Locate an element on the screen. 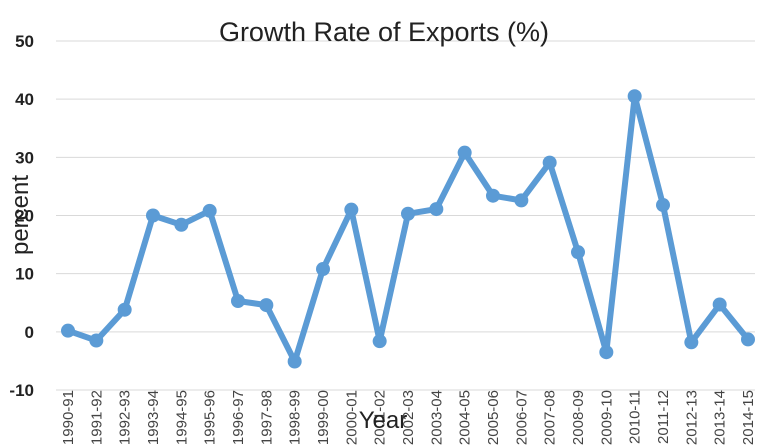 The width and height of the screenshot is (758, 445). y-axis-label: percent is located at coordinates (20, 215).